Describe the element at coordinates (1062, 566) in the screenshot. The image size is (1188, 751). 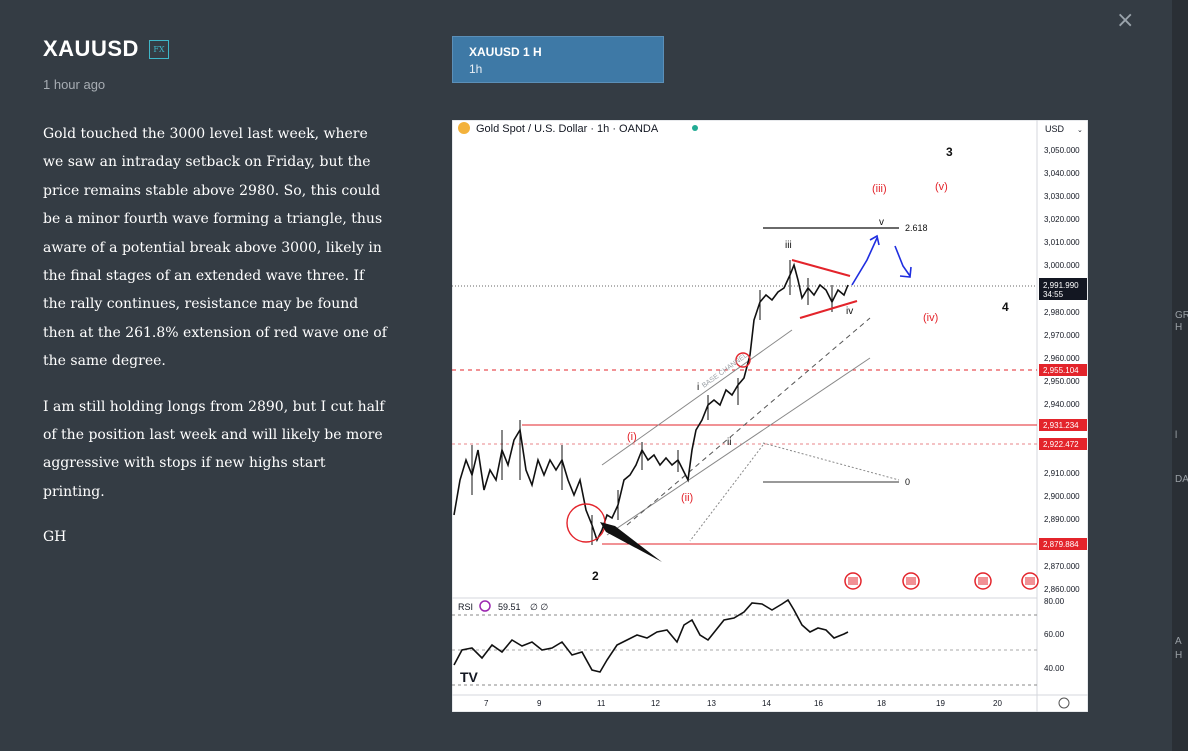
I see `price-tick: 2,870.000` at that location.